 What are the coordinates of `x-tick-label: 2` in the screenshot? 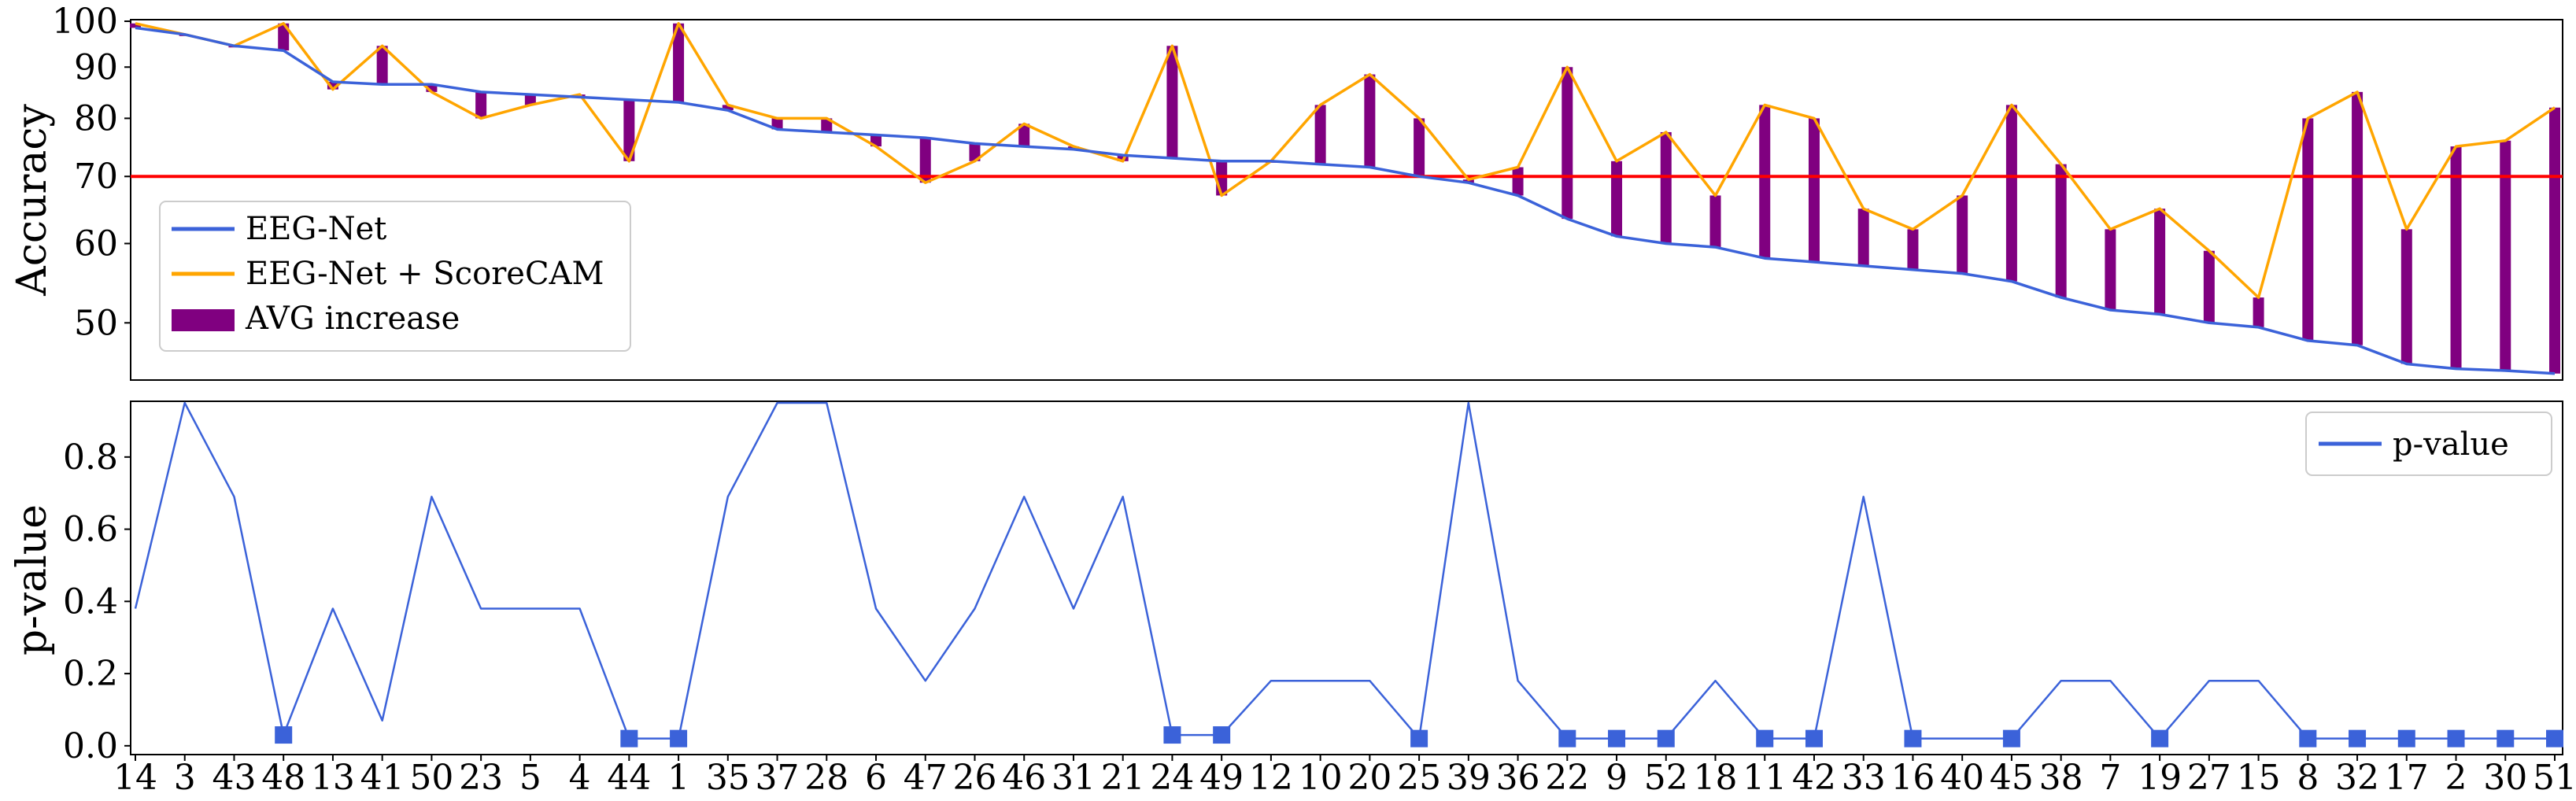 It's located at (2456, 778).